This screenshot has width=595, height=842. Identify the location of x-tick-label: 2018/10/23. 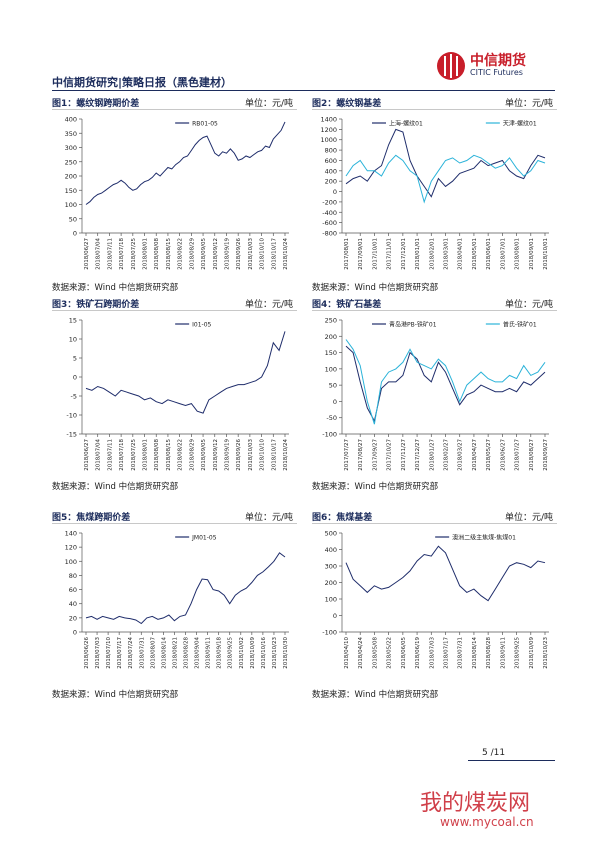
(546, 653).